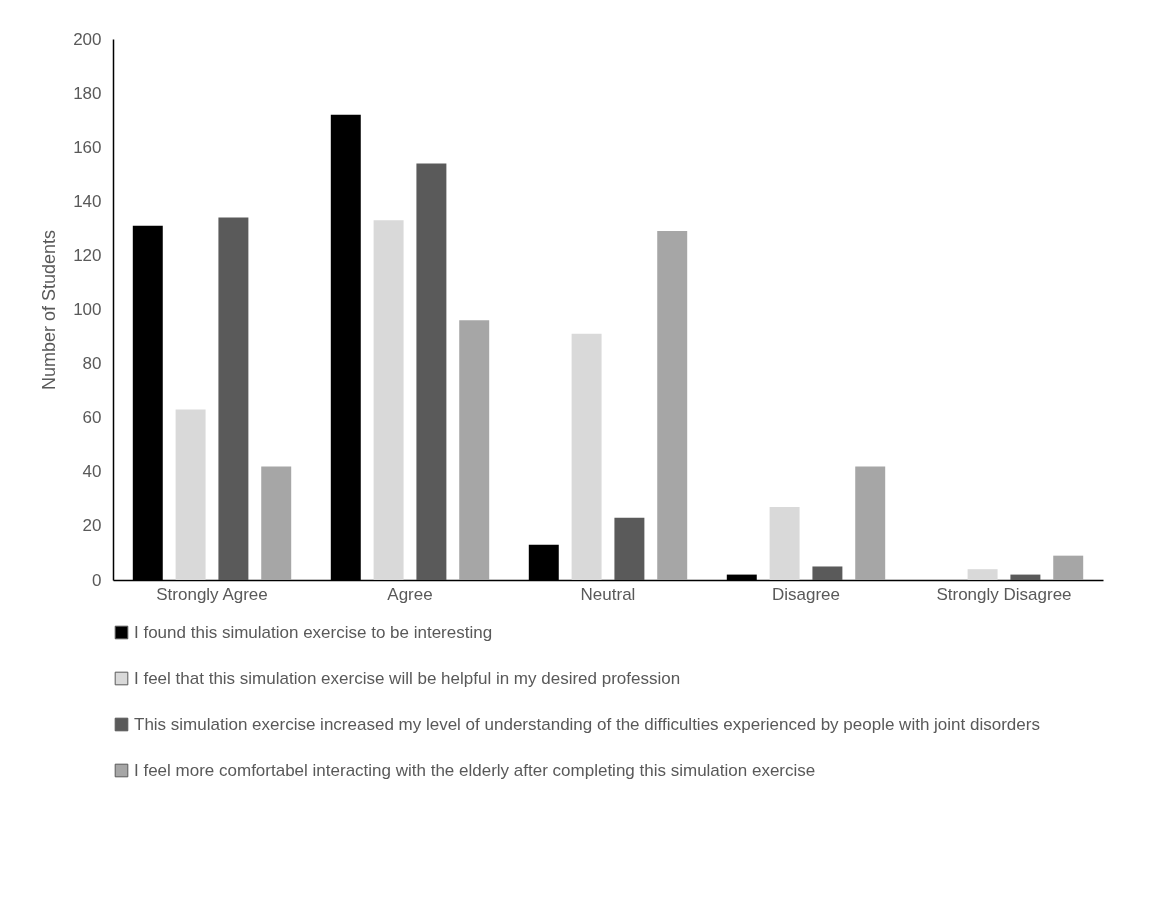  What do you see at coordinates (87, 201) in the screenshot?
I see `y-tick-label: 140` at bounding box center [87, 201].